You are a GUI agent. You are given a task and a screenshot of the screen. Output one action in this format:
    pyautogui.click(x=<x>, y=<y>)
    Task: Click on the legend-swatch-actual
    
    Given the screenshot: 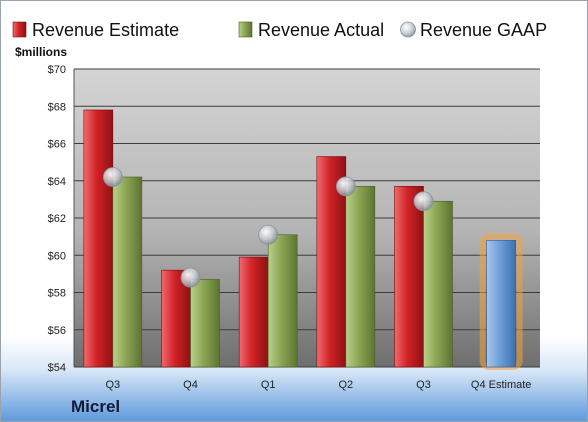 What is the action you would take?
    pyautogui.click(x=245, y=29)
    